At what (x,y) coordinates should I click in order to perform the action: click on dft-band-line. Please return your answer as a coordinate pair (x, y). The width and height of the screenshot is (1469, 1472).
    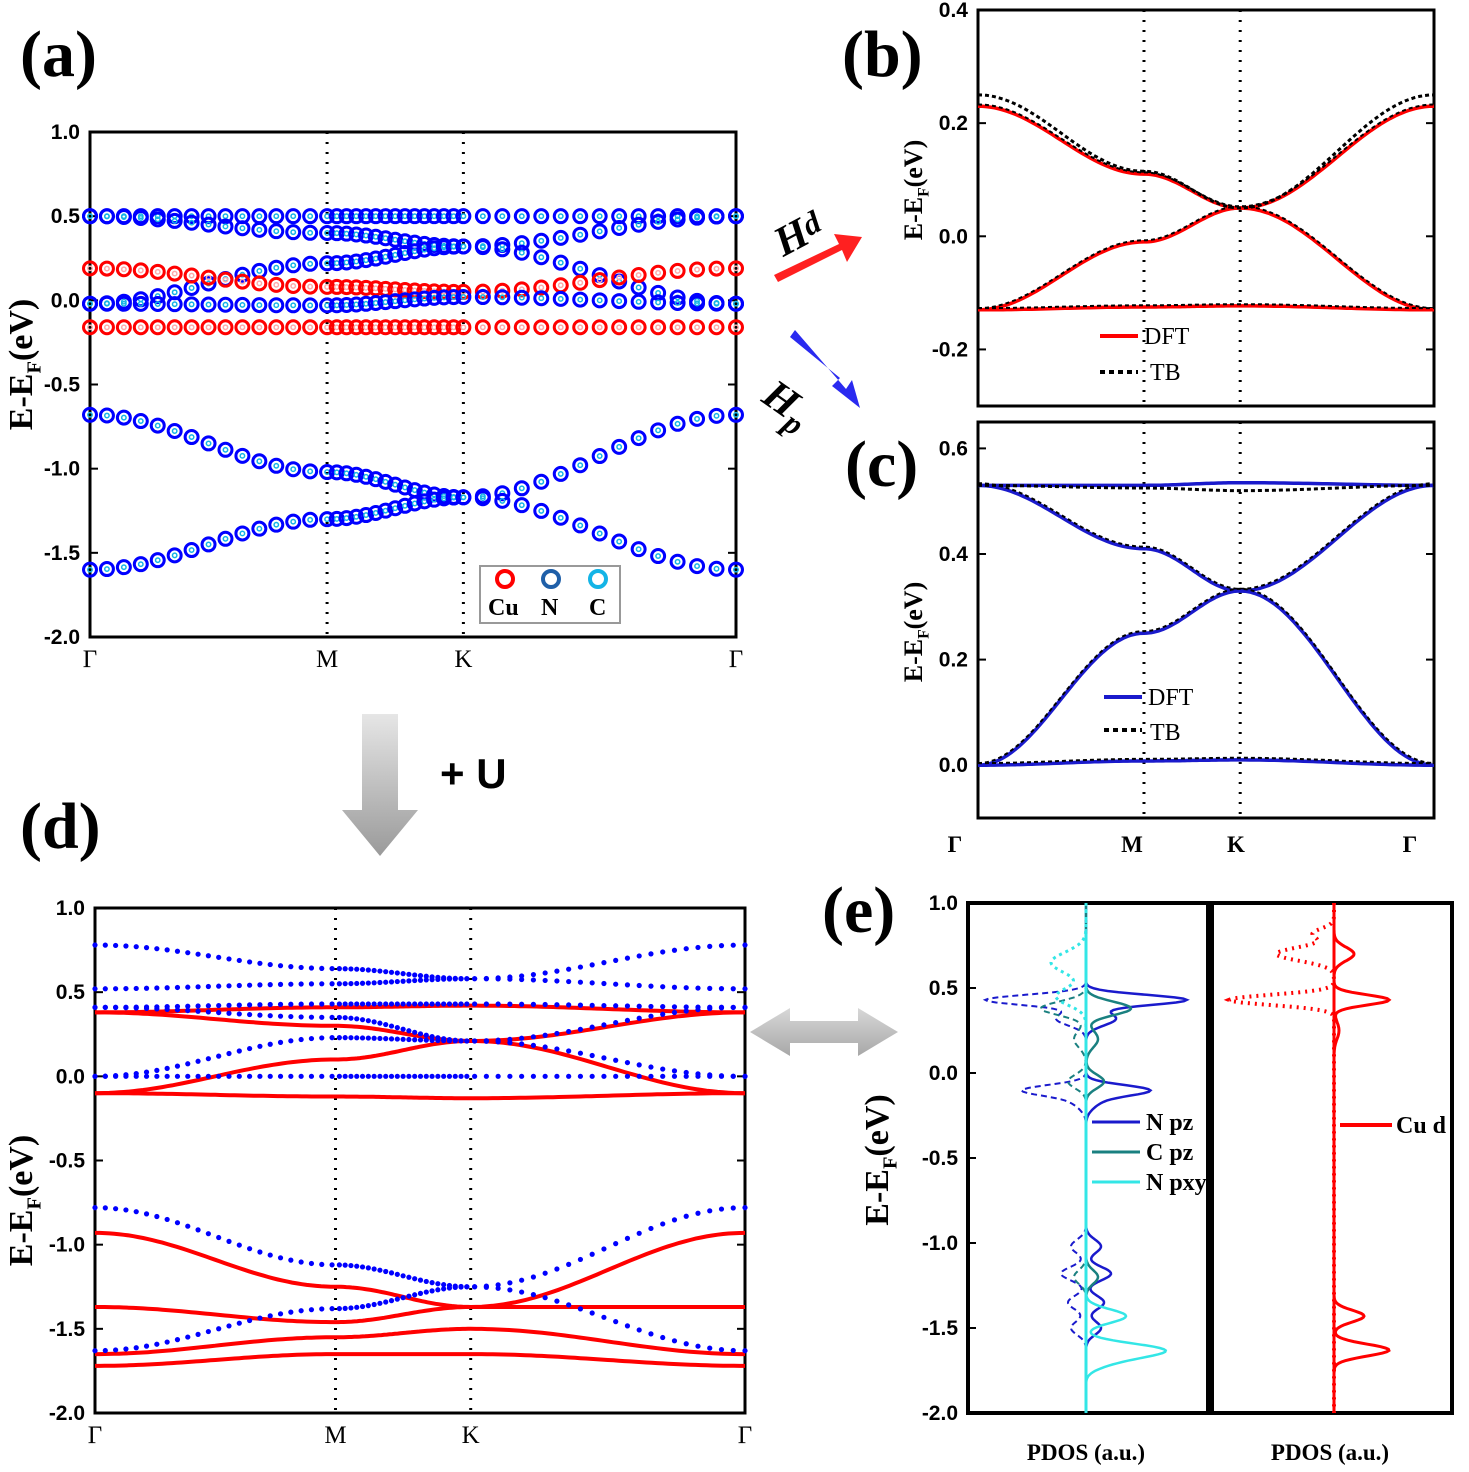
    Looking at the image, I should click on (1206, 308).